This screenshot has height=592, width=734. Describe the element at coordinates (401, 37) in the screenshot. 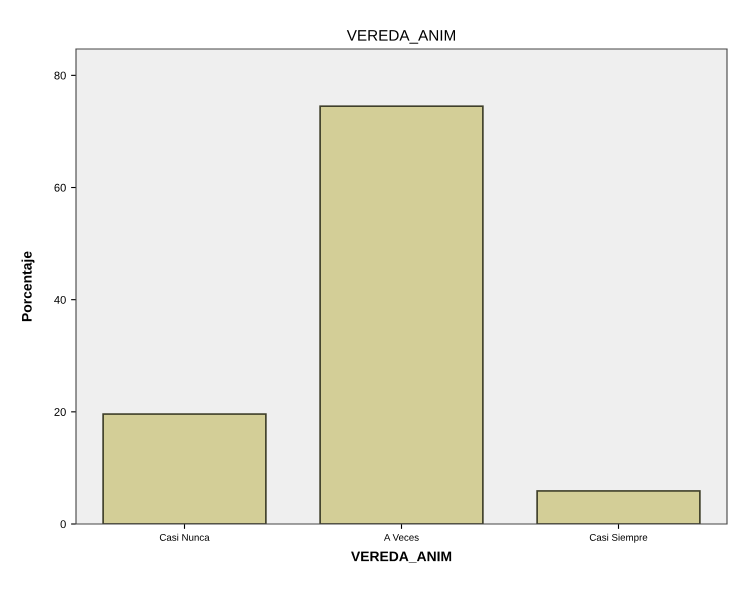

I see `chart-title: VEREDA_ANIM` at that location.